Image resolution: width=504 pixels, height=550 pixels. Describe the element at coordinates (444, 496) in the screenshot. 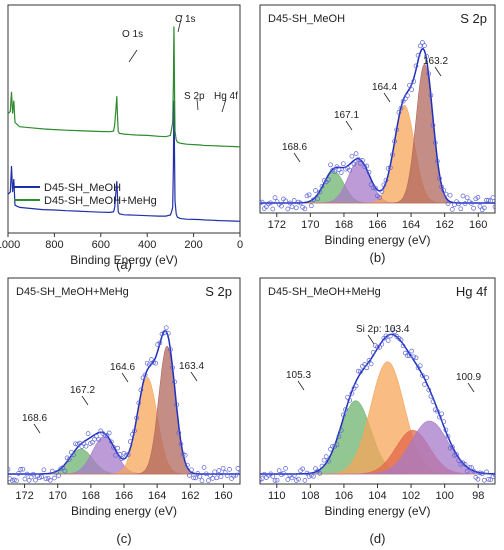

I see `x-tick-label: 100` at that location.